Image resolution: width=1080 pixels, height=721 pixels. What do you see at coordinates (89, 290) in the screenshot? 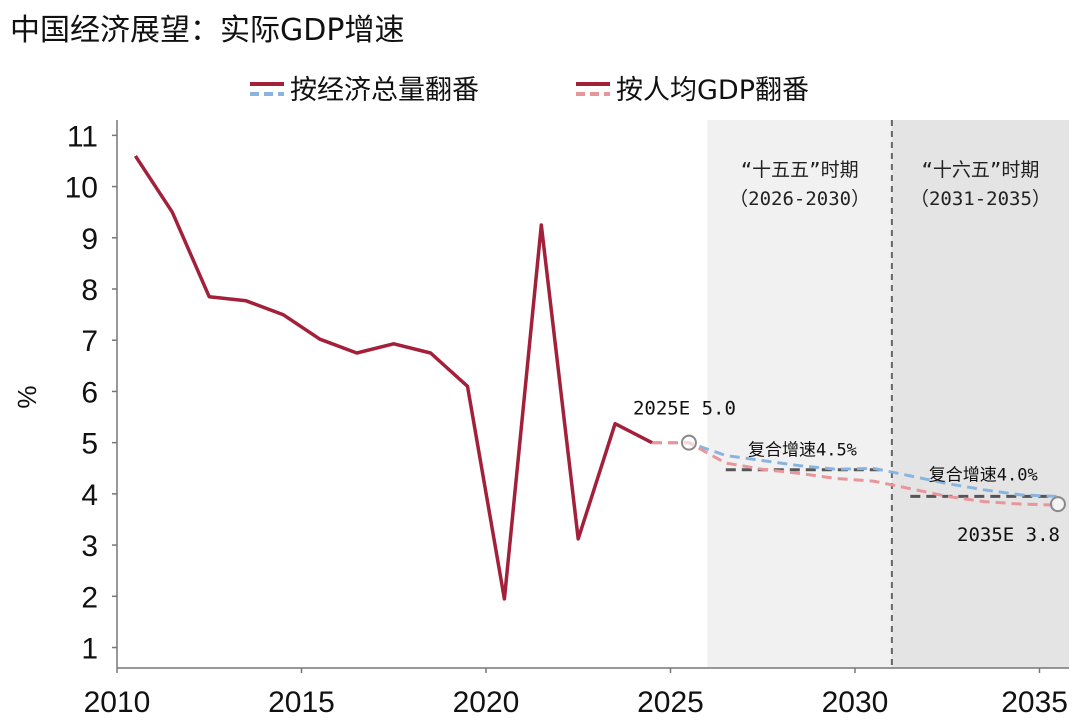
I see `y-tick-label-7: 8` at bounding box center [89, 290].